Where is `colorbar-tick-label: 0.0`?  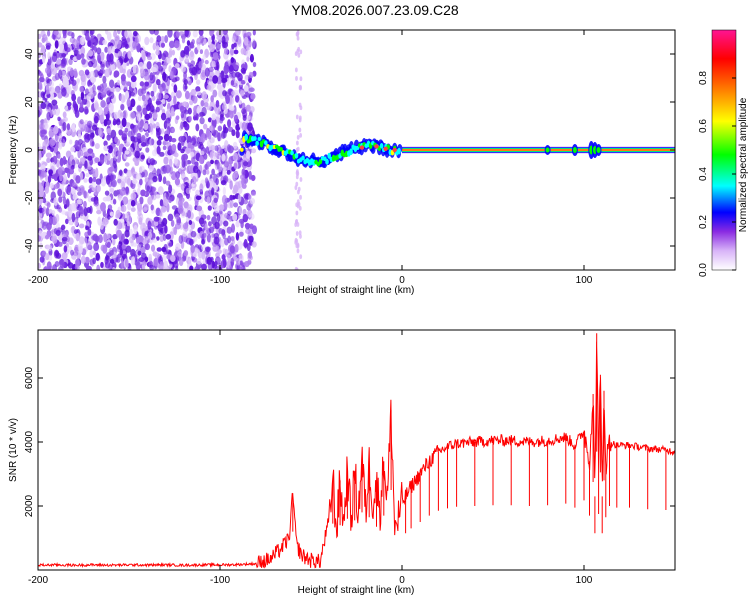 colorbar-tick-label: 0.0 is located at coordinates (703, 270).